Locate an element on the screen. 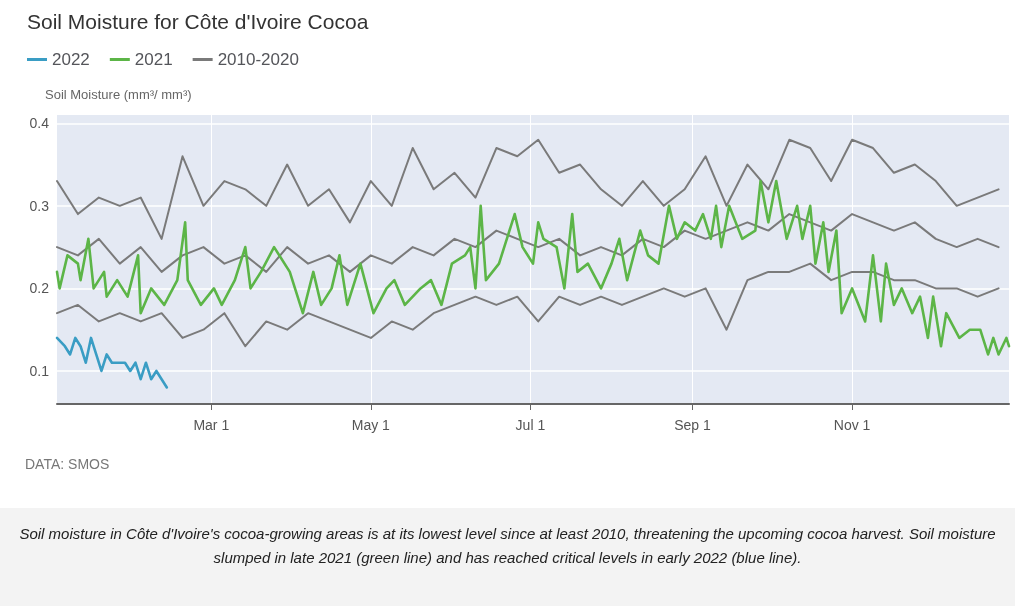 The width and height of the screenshot is (1015, 609). chart-title: Soil Moisture for Côte d'Ivoire Cocoa is located at coordinates (198, 21).